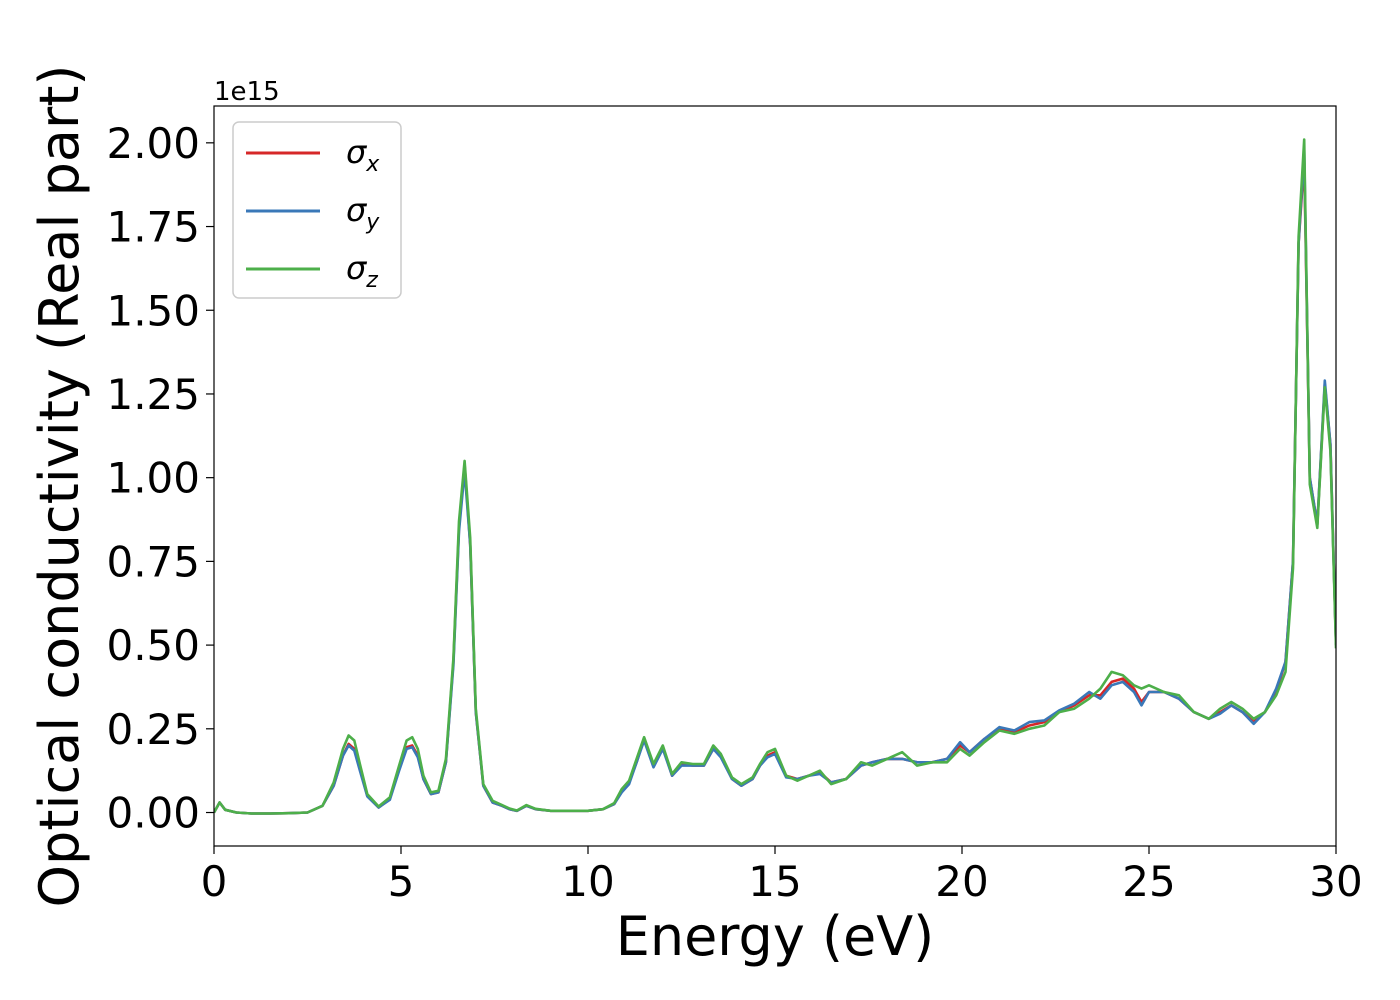  I want to click on legend: σx σy σz, so click(317, 210).